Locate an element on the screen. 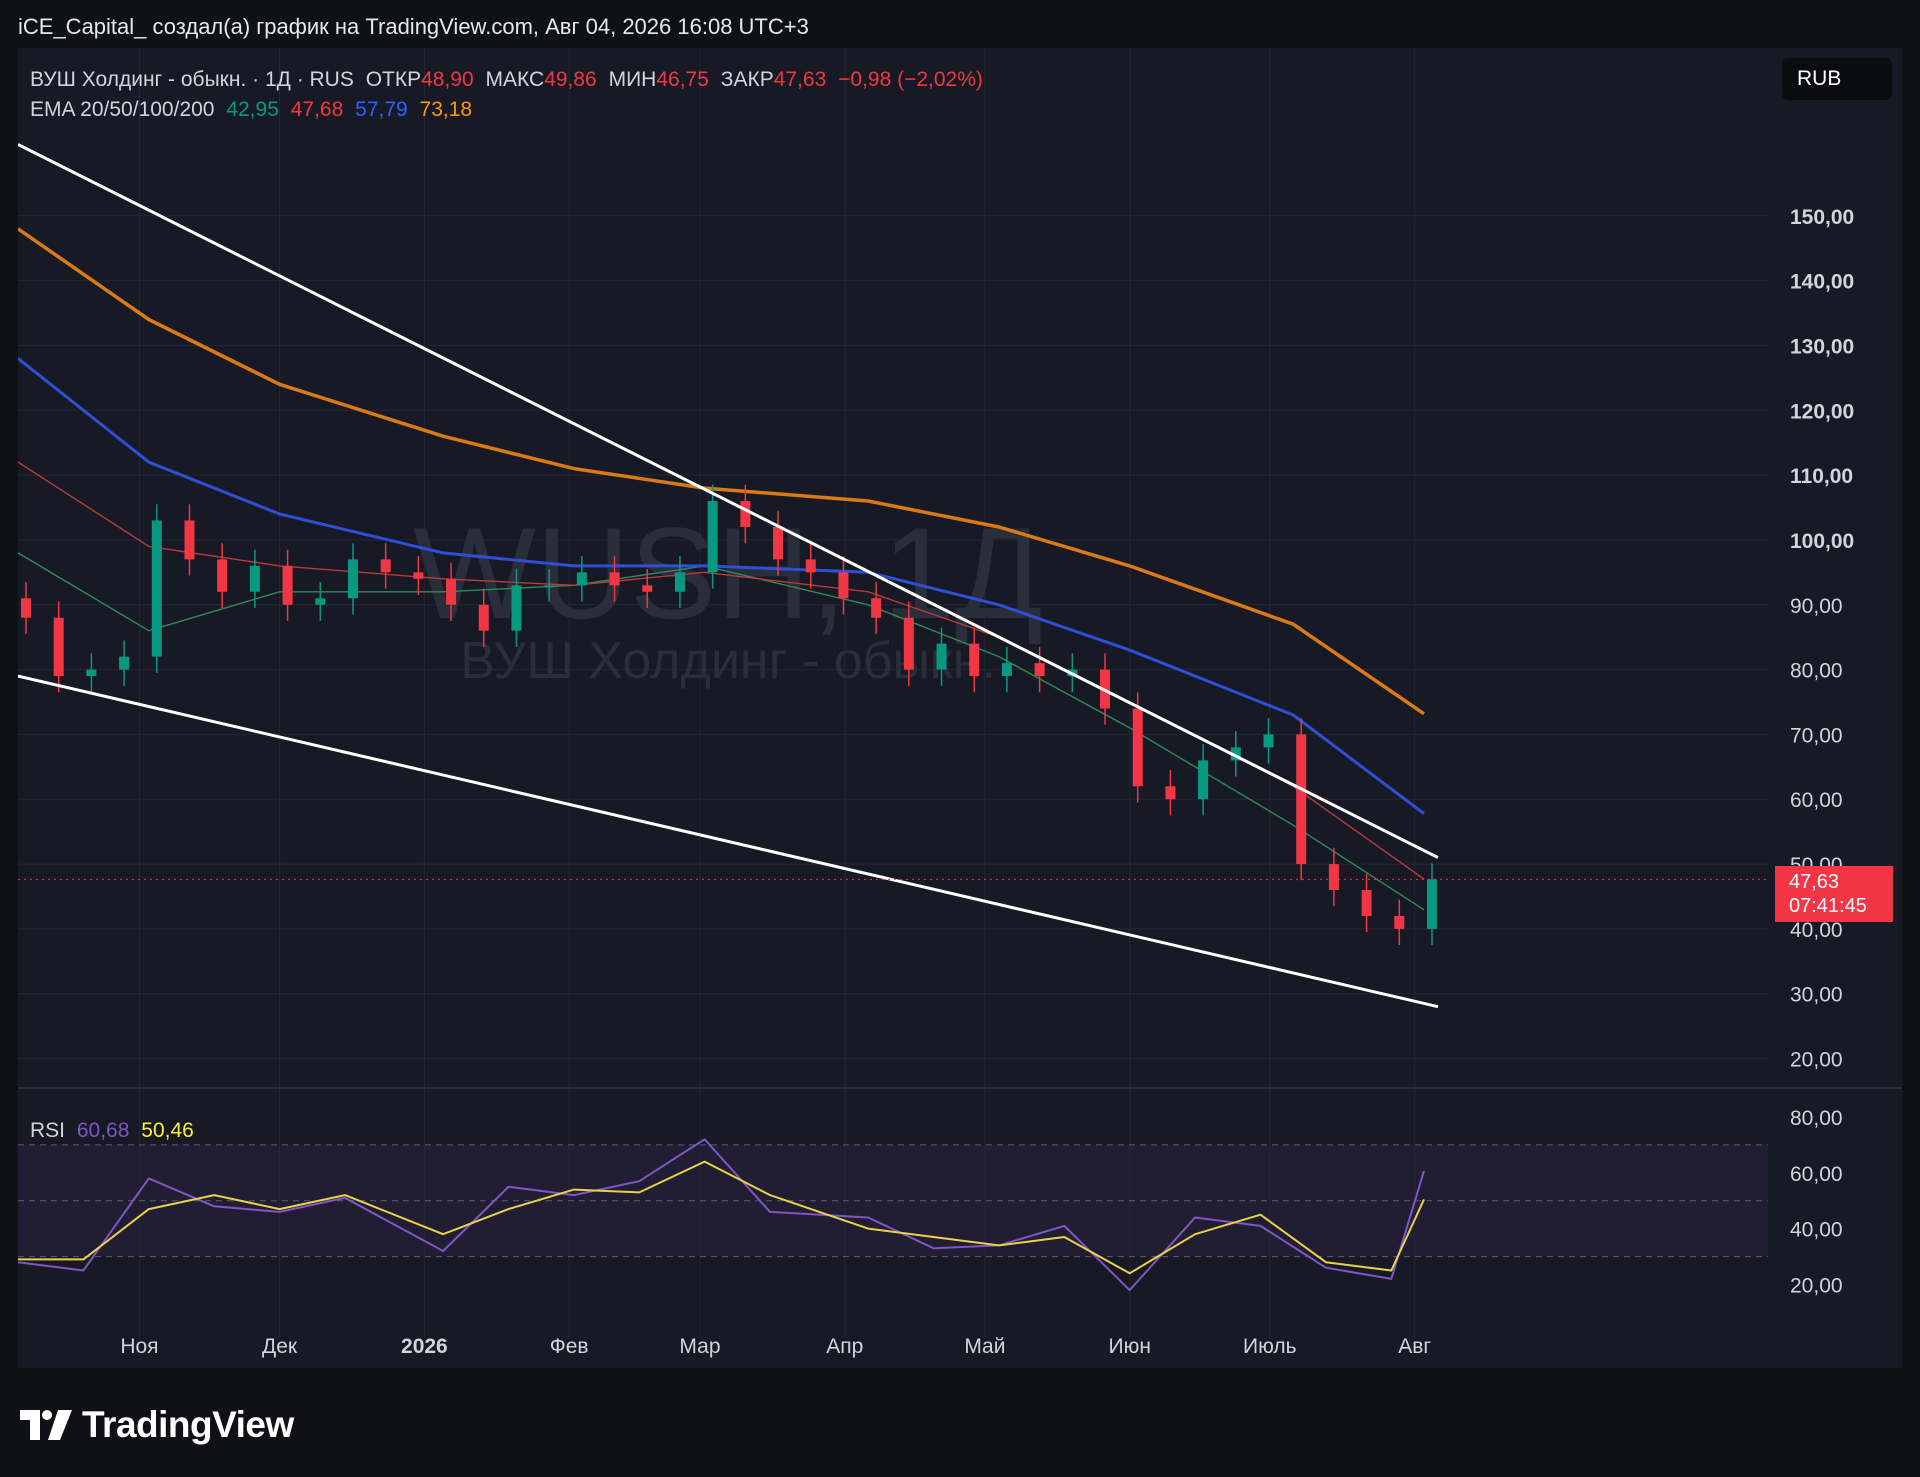 Image resolution: width=1920 pixels, height=1477 pixels. high-value: 49,86 is located at coordinates (570, 79).